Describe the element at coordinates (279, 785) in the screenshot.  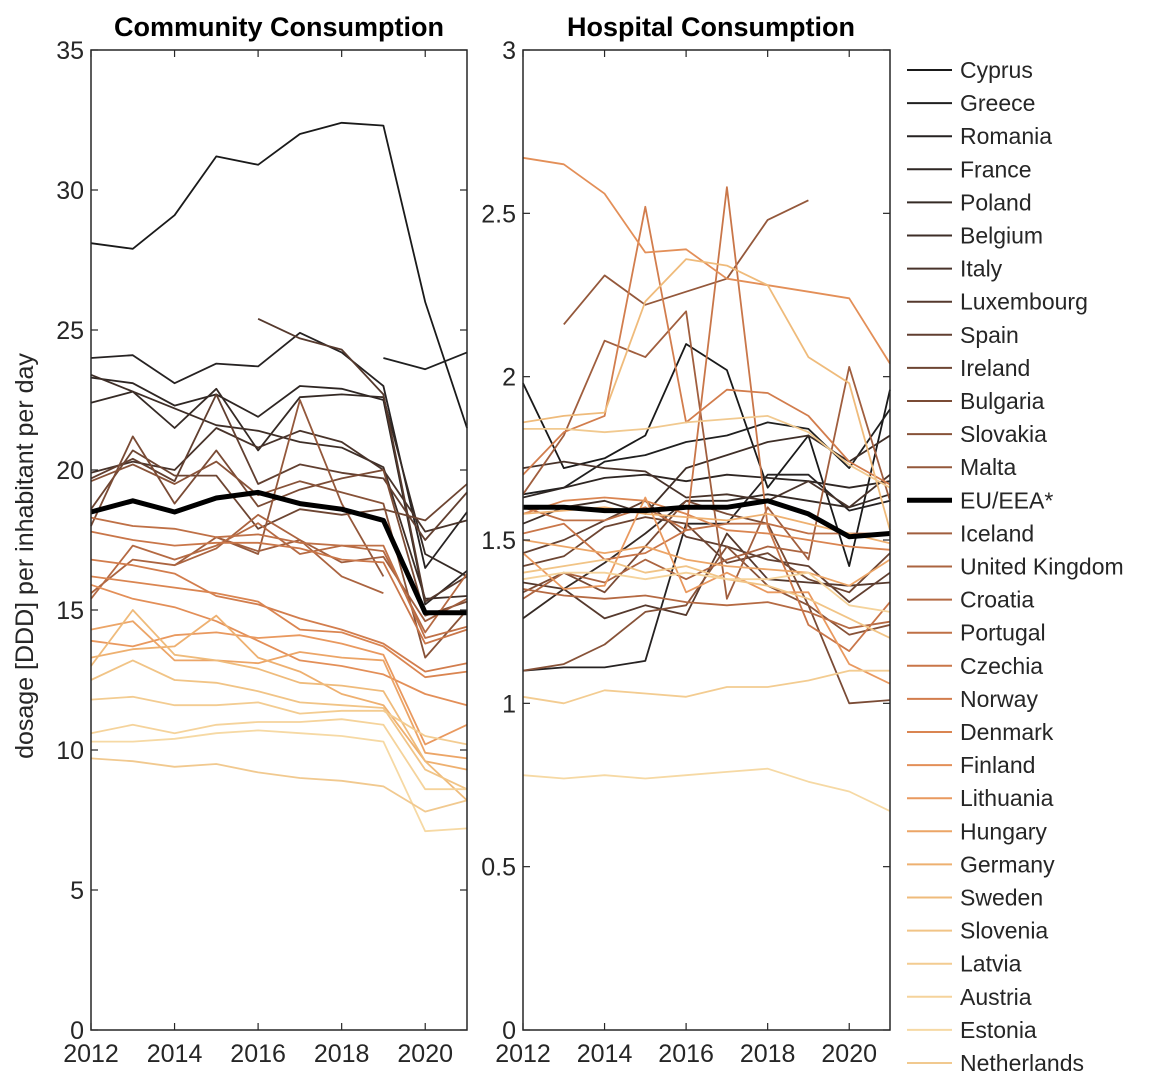
I see `community-line-netherlands` at that location.